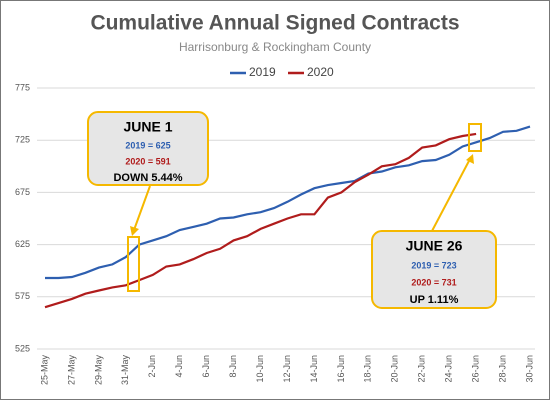 This screenshot has height=400, width=550. What do you see at coordinates (434, 246) in the screenshot?
I see `callout-text: JUNE 26` at bounding box center [434, 246].